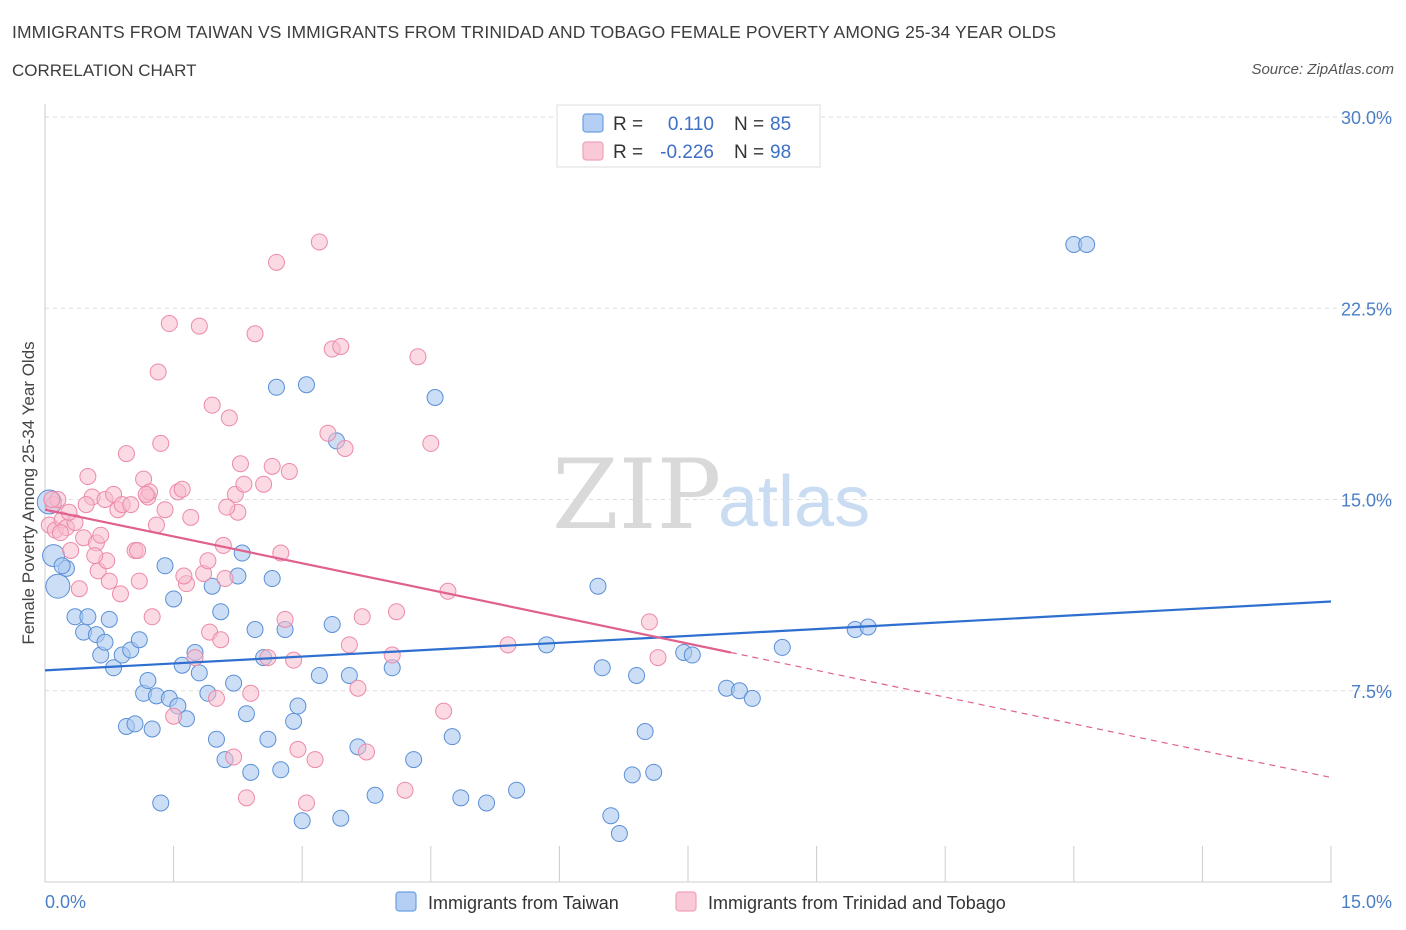 This screenshot has width=1406, height=930. Describe the element at coordinates (406, 901) in the screenshot. I see `bottom-legend-swatch-taiwan` at that location.